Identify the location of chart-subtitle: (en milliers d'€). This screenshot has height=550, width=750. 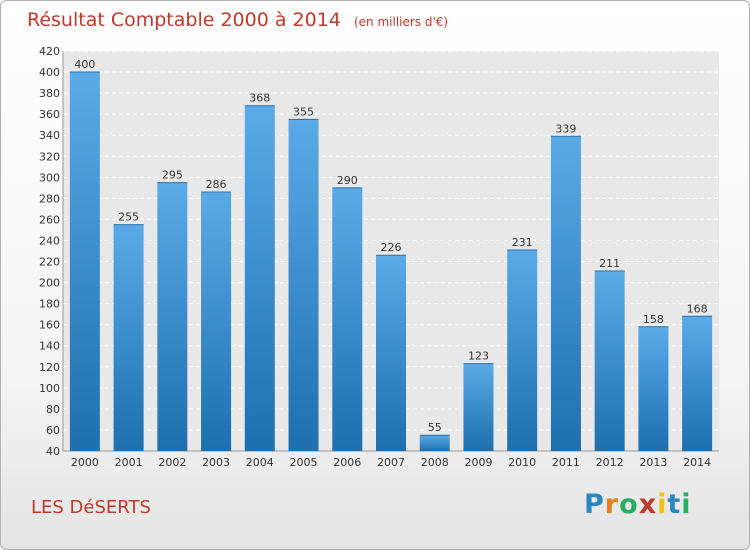
(401, 22).